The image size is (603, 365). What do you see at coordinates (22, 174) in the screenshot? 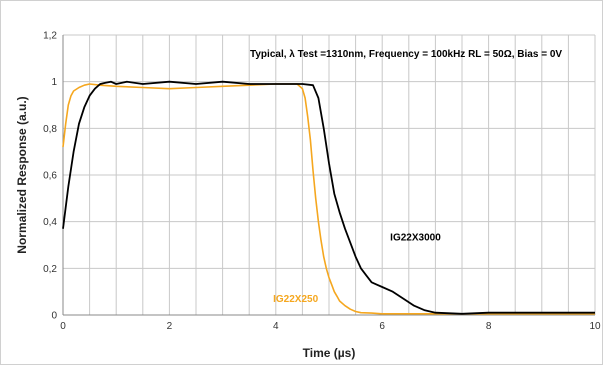
I see `y-axis-title: Normalized Response (a.u.)` at bounding box center [22, 174].